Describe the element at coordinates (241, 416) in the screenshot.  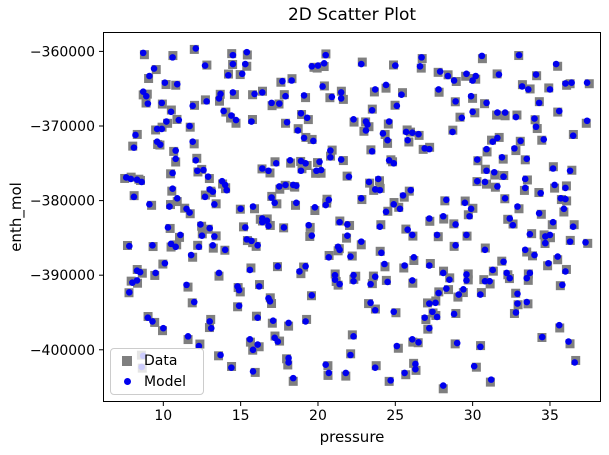
I see `svg-text: 15` at that location.